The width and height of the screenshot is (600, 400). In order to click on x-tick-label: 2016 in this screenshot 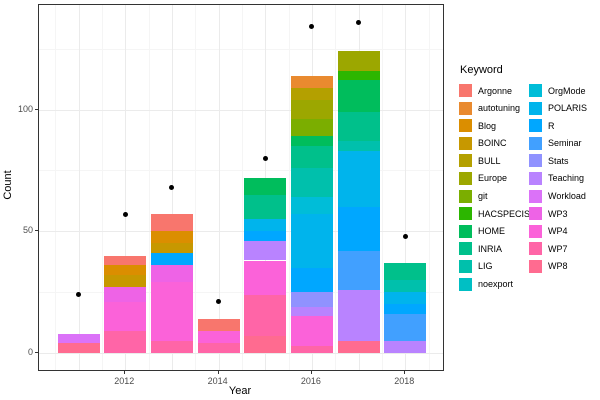, I will do `click(310, 381)`.